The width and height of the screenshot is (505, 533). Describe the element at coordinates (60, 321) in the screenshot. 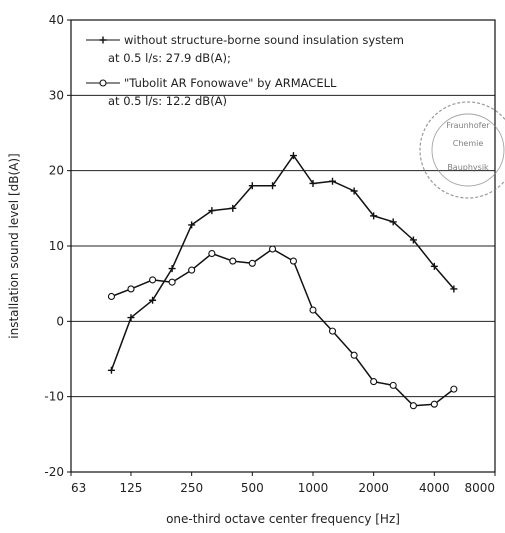

I see `y-tick-label-2: 0` at that location.